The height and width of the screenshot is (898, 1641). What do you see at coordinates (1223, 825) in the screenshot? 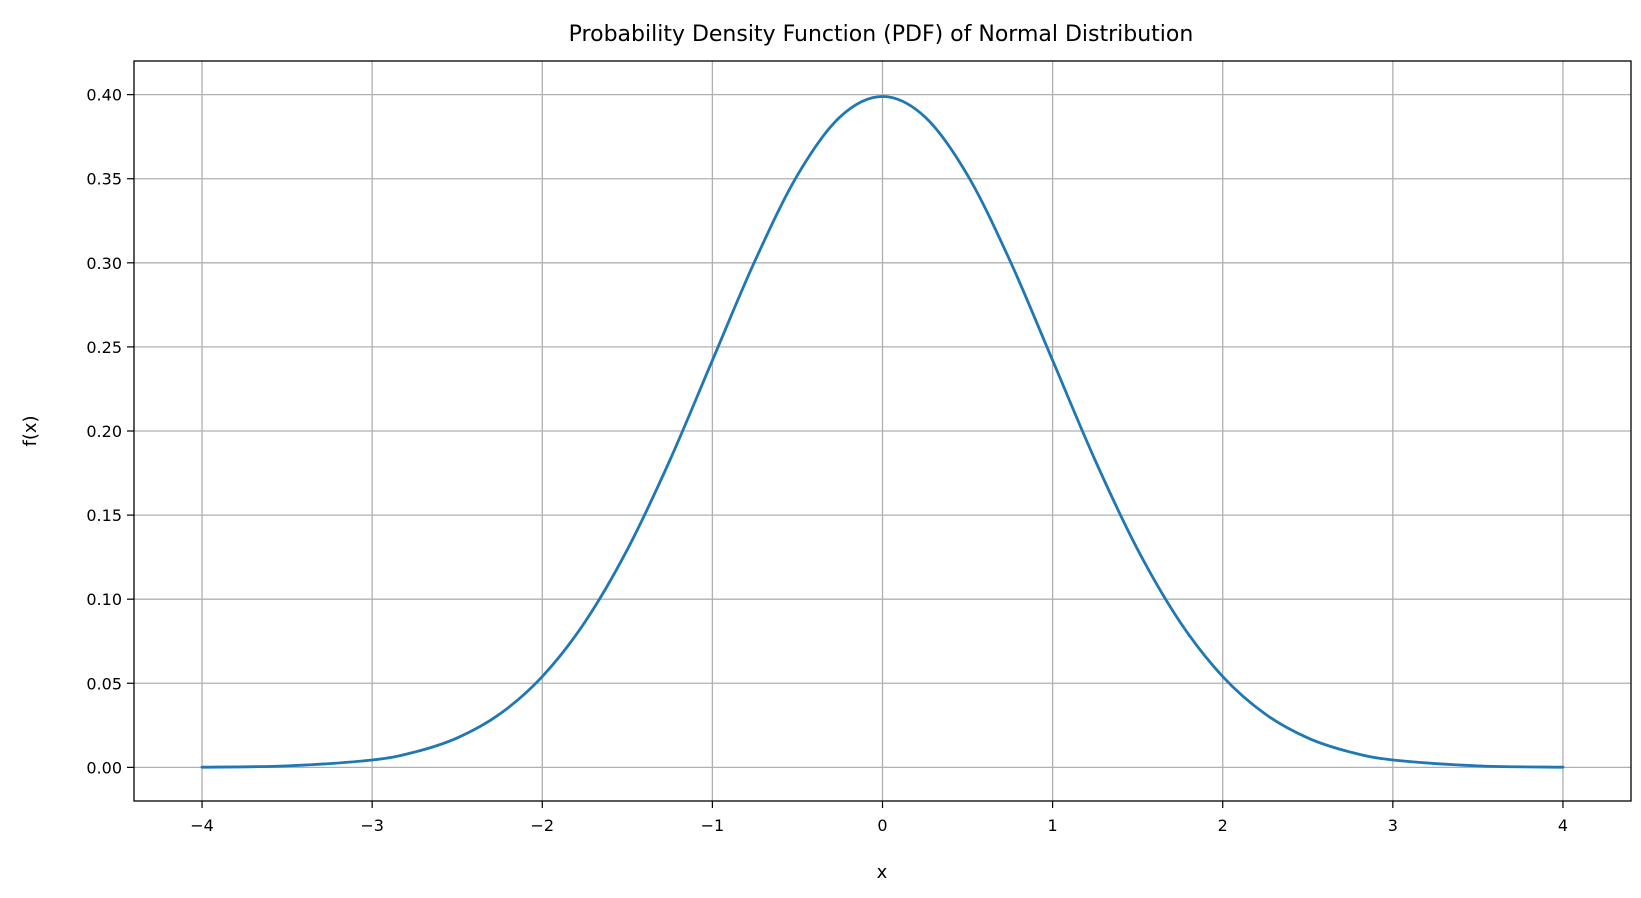
I see `x-tick-label: 2` at bounding box center [1223, 825].